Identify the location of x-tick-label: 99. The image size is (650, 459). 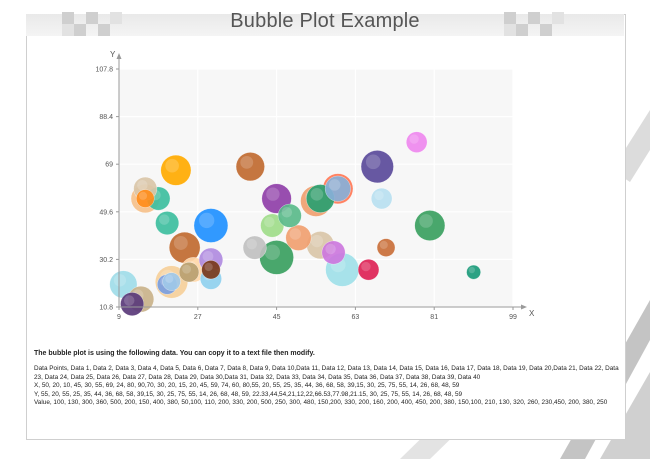
(513, 317).